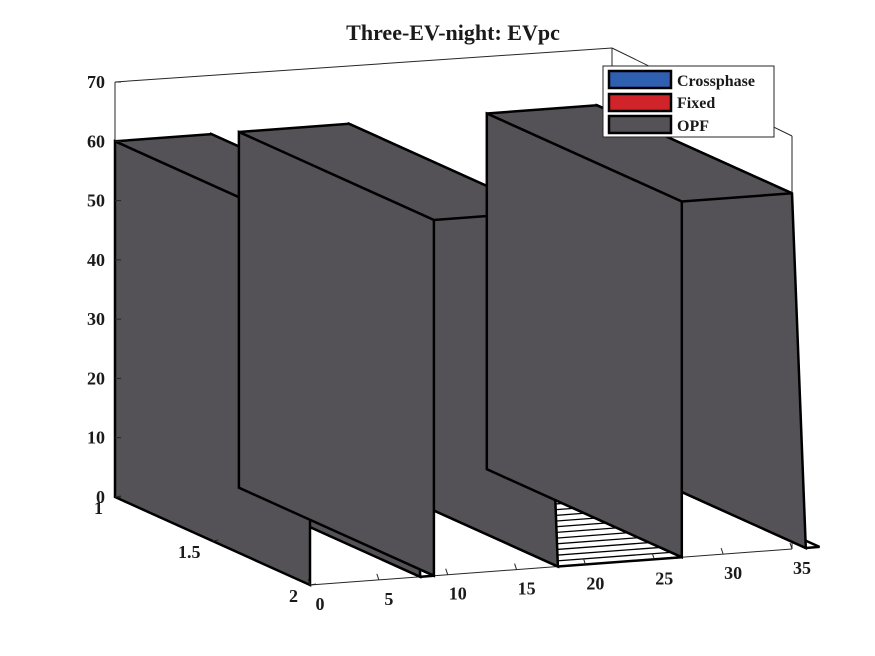  What do you see at coordinates (693, 126) in the screenshot?
I see `legend-label-opf: OPF` at bounding box center [693, 126].